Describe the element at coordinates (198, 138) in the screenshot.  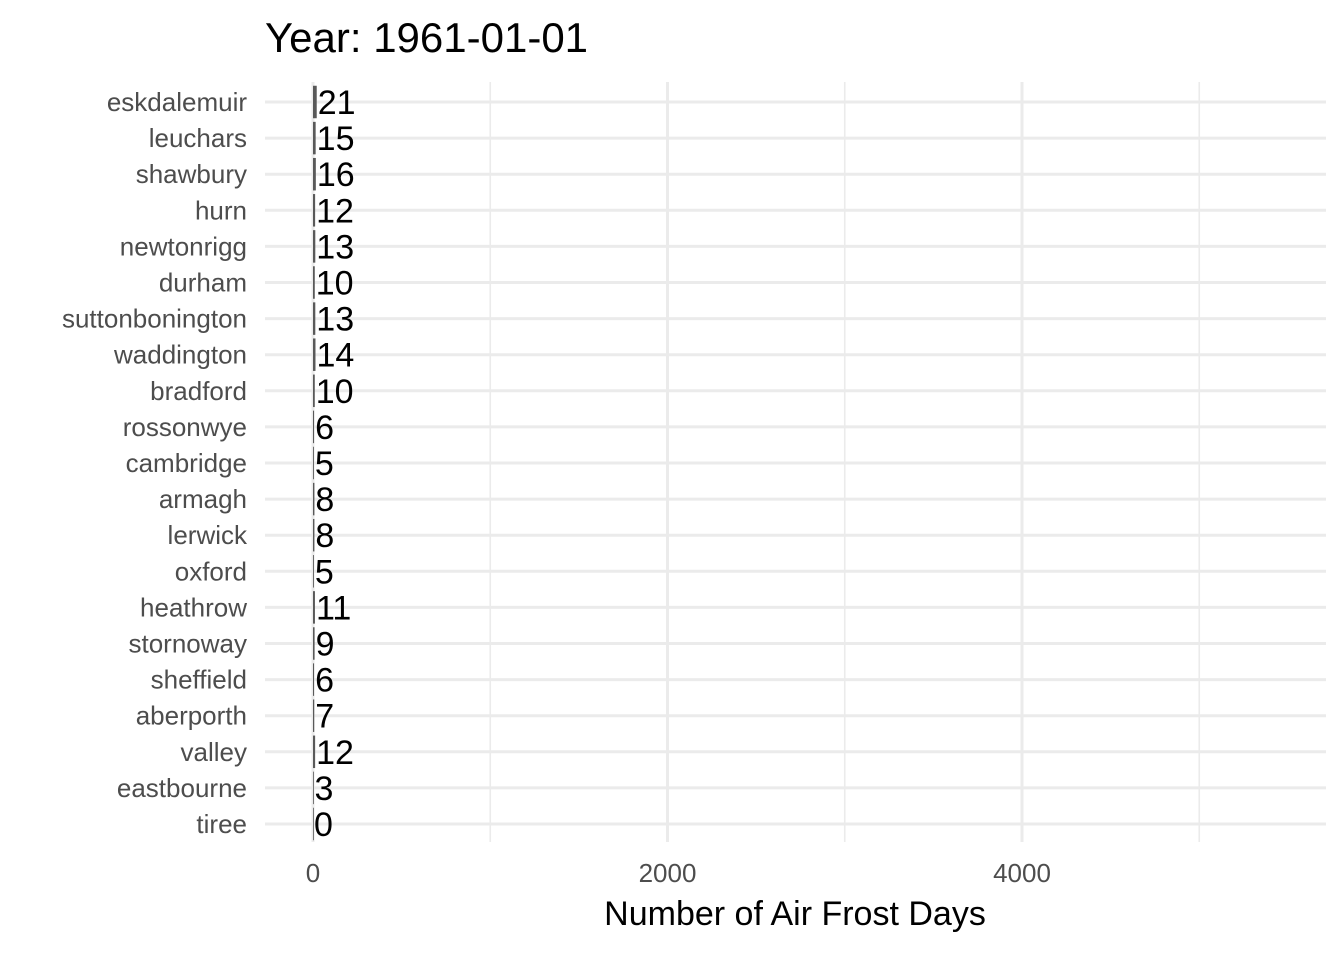
I see `category-label-leuchars: leuchars` at that location.